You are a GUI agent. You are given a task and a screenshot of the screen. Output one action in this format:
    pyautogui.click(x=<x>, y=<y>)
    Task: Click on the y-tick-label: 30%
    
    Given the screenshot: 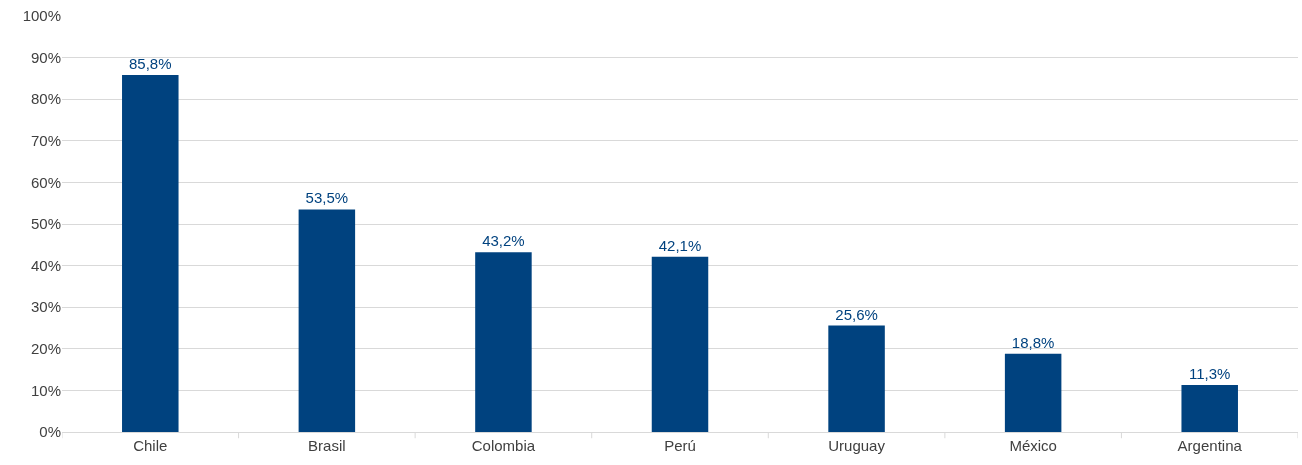 What is the action you would take?
    pyautogui.click(x=45, y=307)
    